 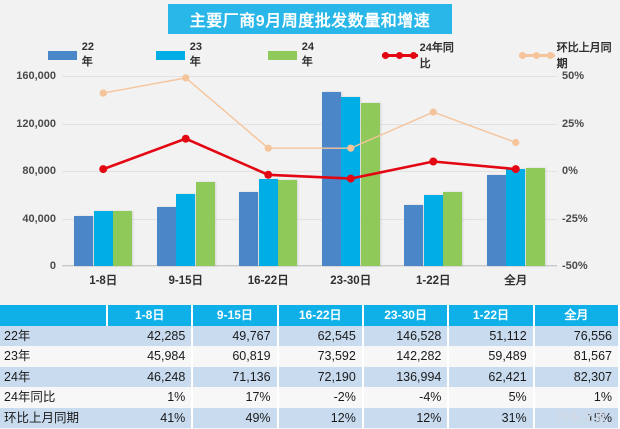 What do you see at coordinates (150, 315) in the screenshot?
I see `table-col-header-1-8日: 1-8日` at bounding box center [150, 315].